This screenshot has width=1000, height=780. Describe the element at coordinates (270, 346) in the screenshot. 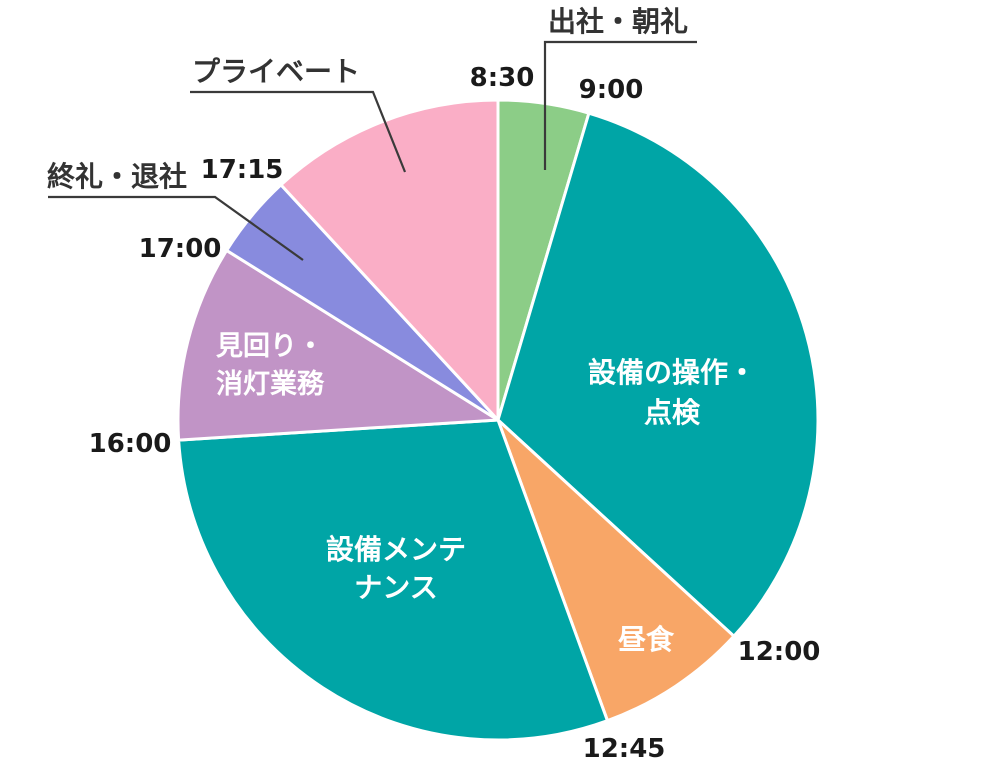

I see `slice-label-line: 見回り・` at that location.